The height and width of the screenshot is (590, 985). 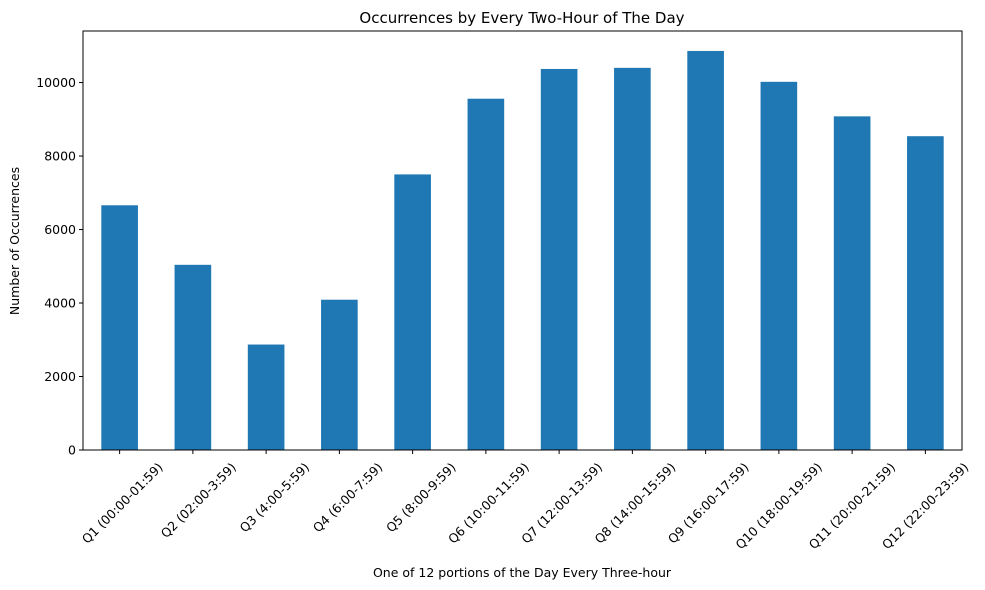 What do you see at coordinates (521, 18) in the screenshot?
I see `chart-title: Occurrences by Every Two-Hour of The Day` at bounding box center [521, 18].